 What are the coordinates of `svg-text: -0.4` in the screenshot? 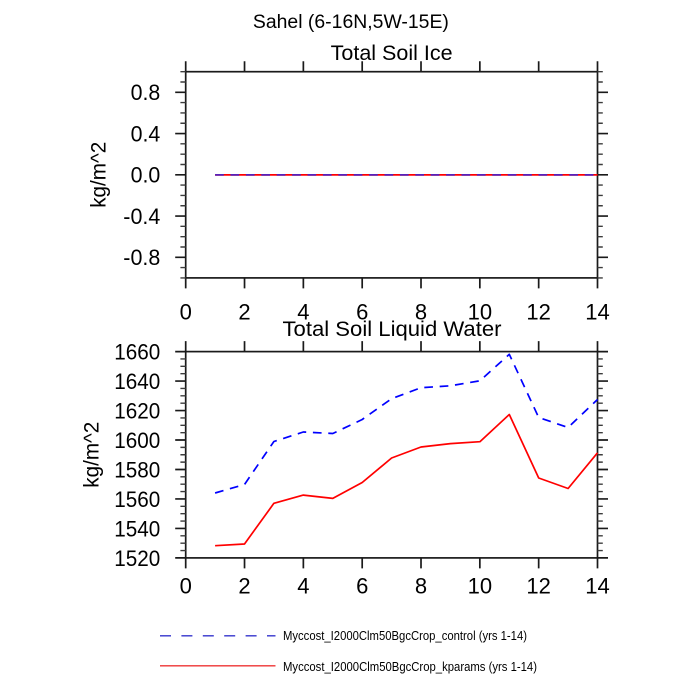 It's located at (141, 216).